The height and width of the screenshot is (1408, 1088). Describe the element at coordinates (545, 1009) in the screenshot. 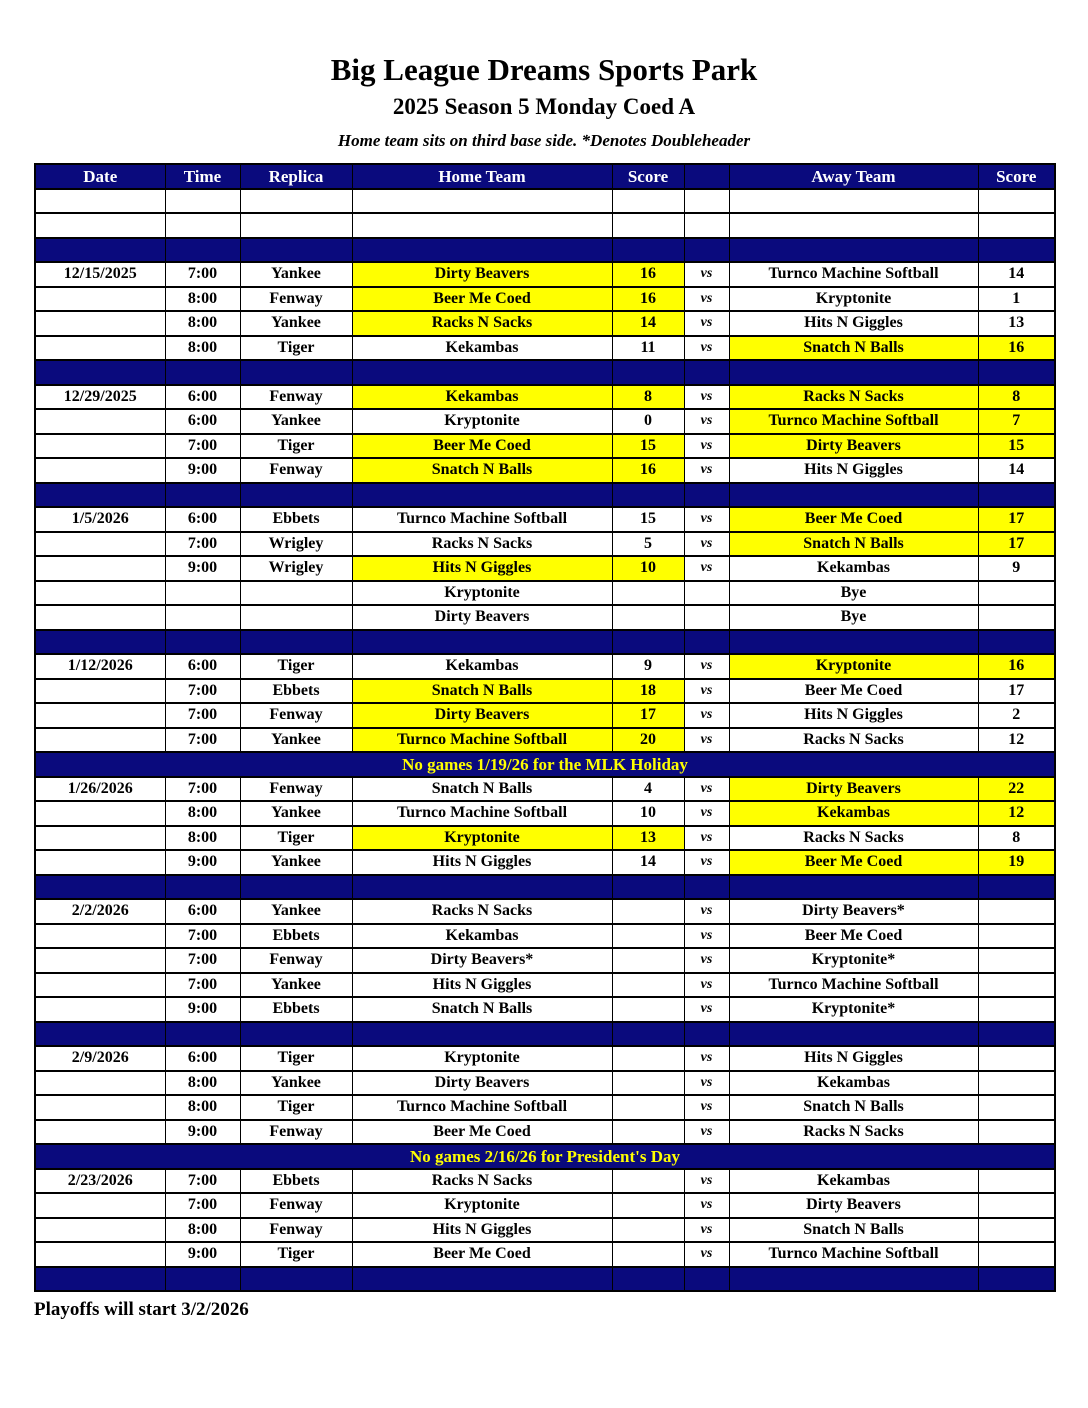

I see `game-row: 9:00 Ebbets Snatch N Balls vs Kryptonite*` at that location.